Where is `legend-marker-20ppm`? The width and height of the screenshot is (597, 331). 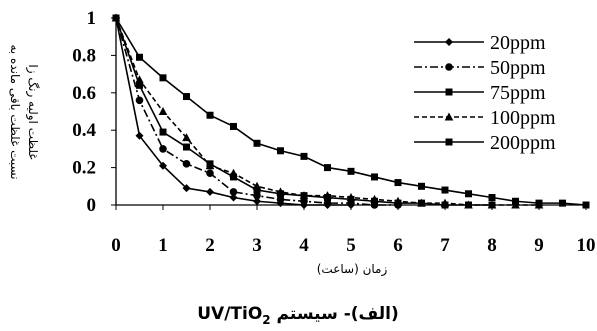 legend-marker-20ppm is located at coordinates (449, 42).